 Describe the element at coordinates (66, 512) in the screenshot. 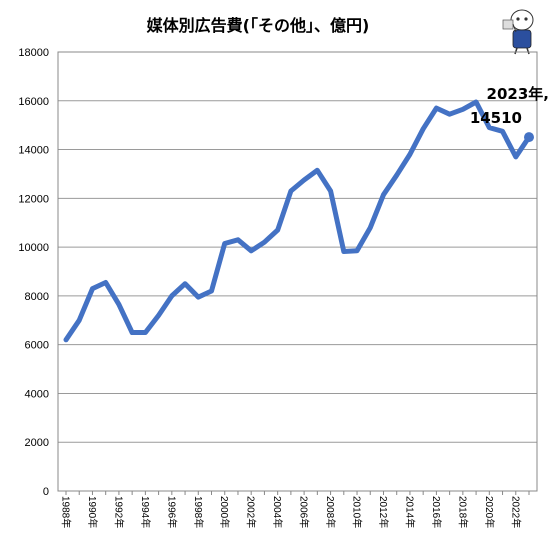

I see `x-tick-label: 1988年` at that location.